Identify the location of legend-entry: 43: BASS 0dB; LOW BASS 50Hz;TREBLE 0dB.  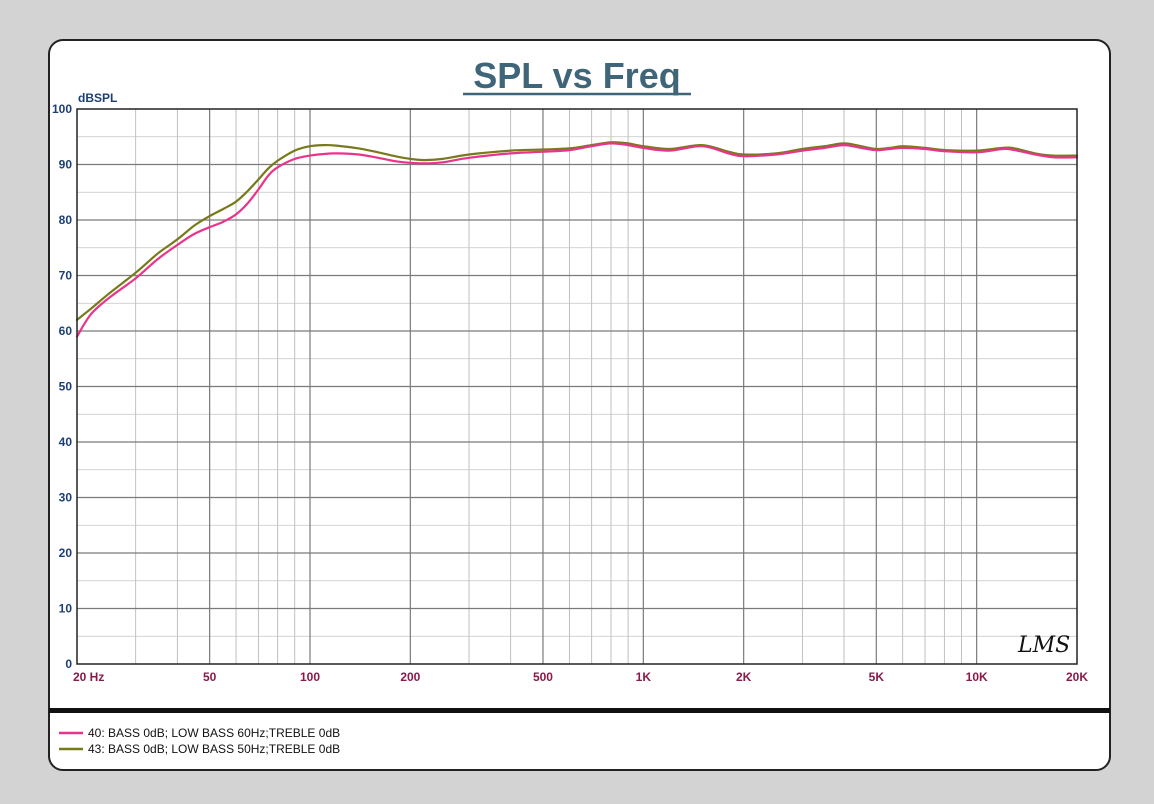
(214, 749).